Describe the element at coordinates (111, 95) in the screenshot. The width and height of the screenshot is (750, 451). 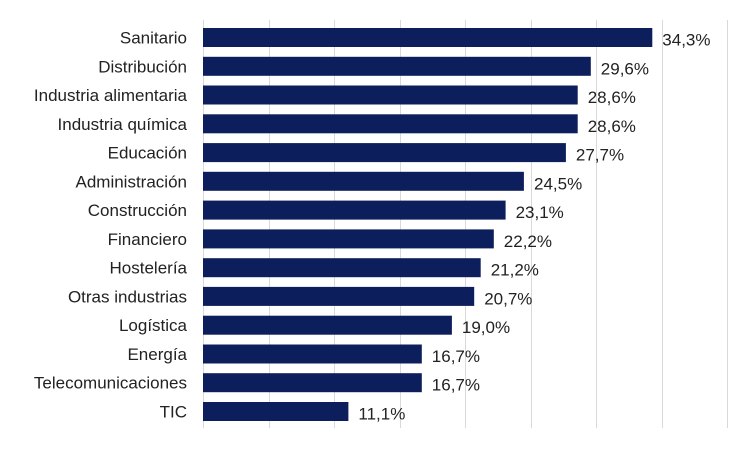
I see `category-label-2: Industria alimentaria` at that location.